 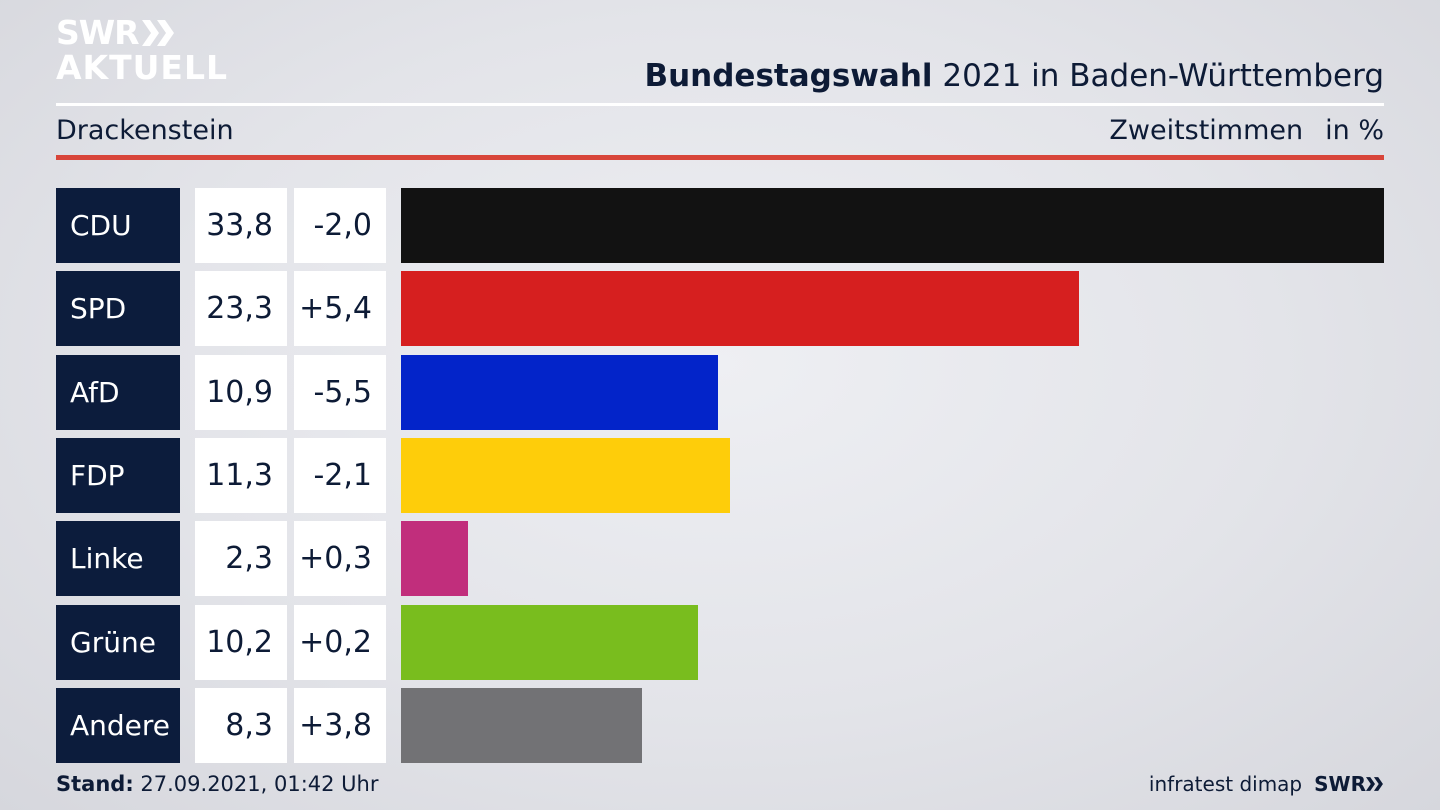 What do you see at coordinates (241, 725) in the screenshot?
I see `vote-share-value: 8,3` at bounding box center [241, 725].